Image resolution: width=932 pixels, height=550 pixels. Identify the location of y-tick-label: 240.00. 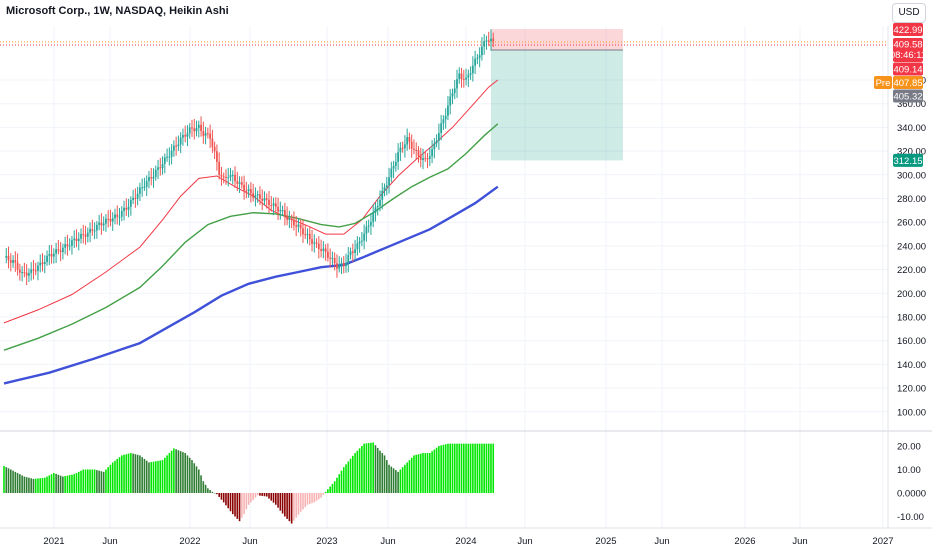
(911, 246).